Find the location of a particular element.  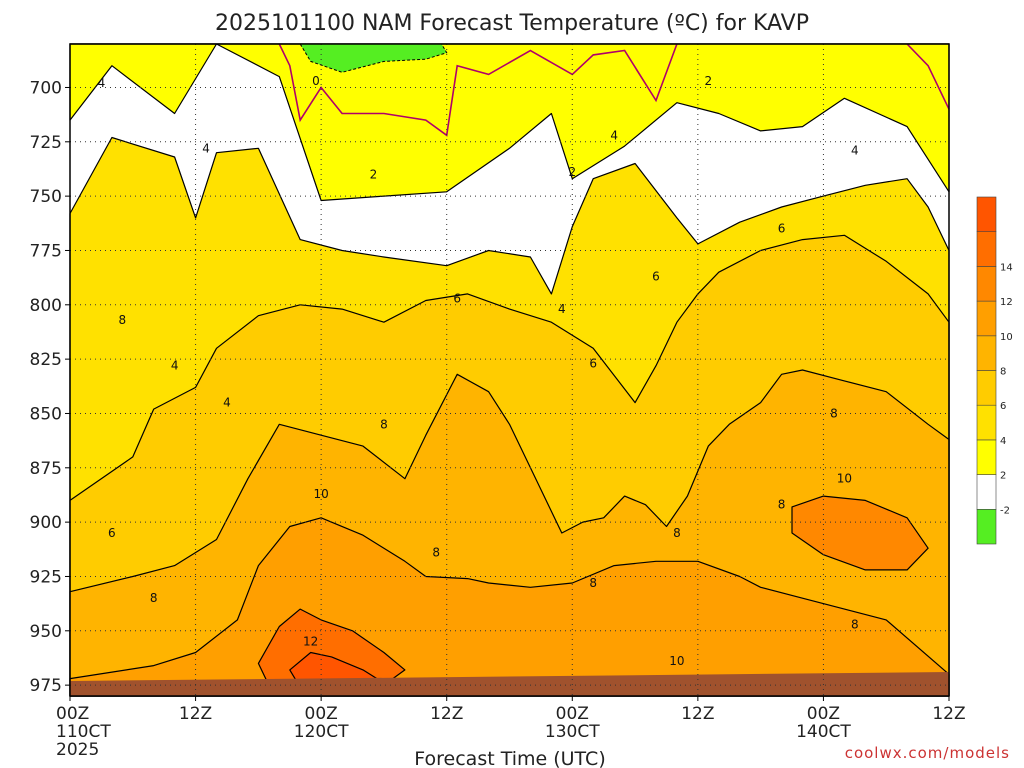

x-axis-label: Forecast Time (UTC) is located at coordinates (509, 758).